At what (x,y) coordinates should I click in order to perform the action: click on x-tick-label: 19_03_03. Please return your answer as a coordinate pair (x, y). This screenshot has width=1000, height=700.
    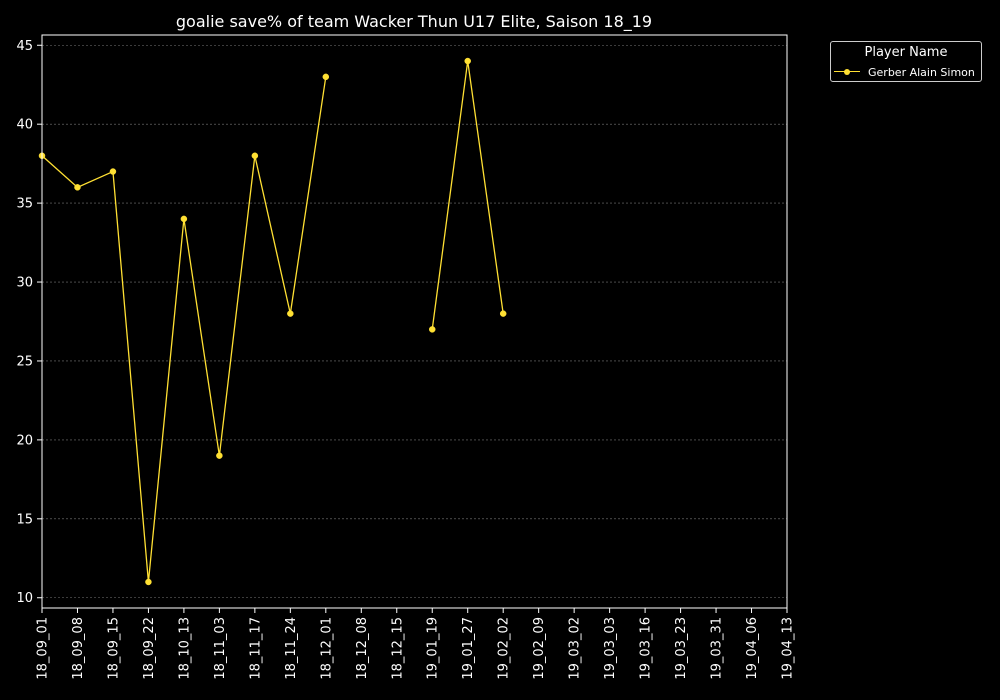
    Looking at the image, I should click on (610, 648).